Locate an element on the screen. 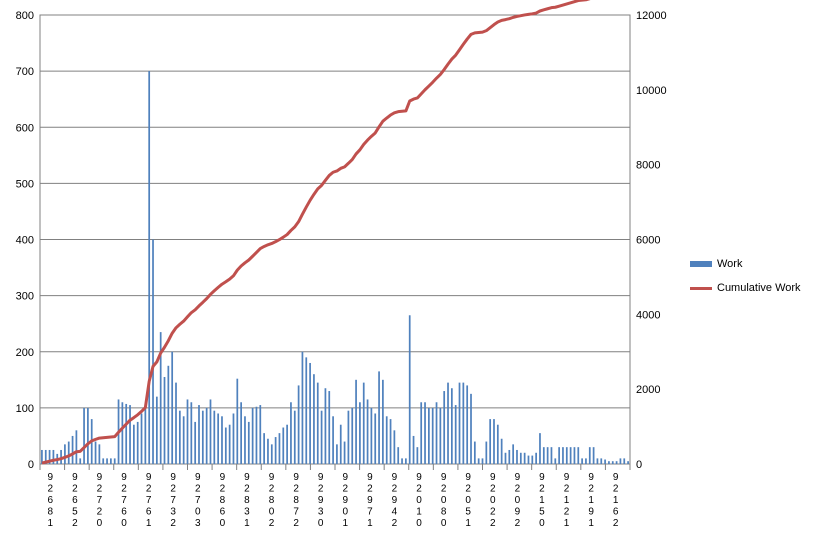 The image size is (822, 544). legend-label-cumulative-work: Cumulative Work is located at coordinates (759, 288).